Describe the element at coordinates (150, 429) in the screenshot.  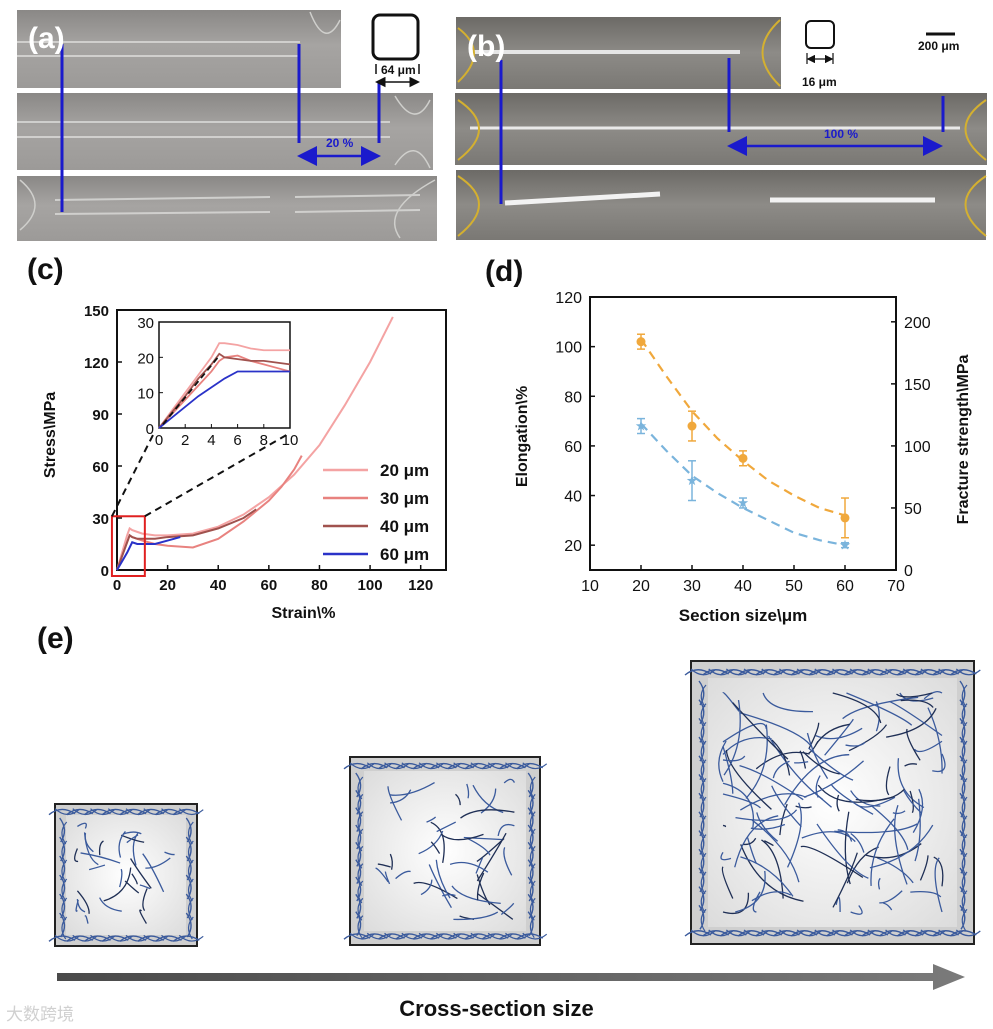
I see `inset-y-tick-label: 0` at that location.